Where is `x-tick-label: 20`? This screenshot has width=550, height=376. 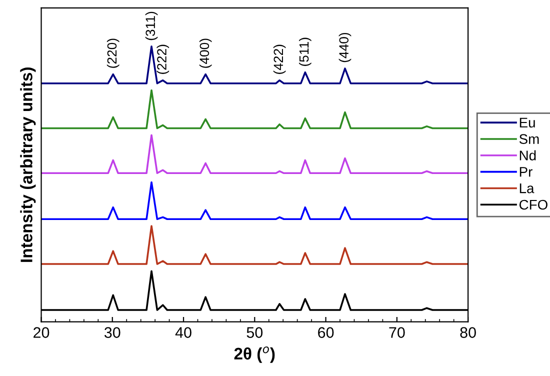
x-tick-label: 20 is located at coordinates (42, 332).